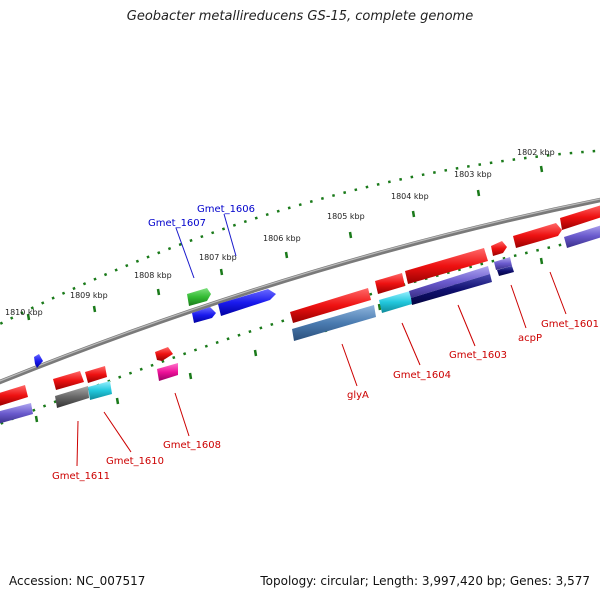 The width and height of the screenshot is (600, 600). Describe the element at coordinates (478, 355) in the screenshot. I see `gene-label-gmet-1603: Gmet_1603` at that location.